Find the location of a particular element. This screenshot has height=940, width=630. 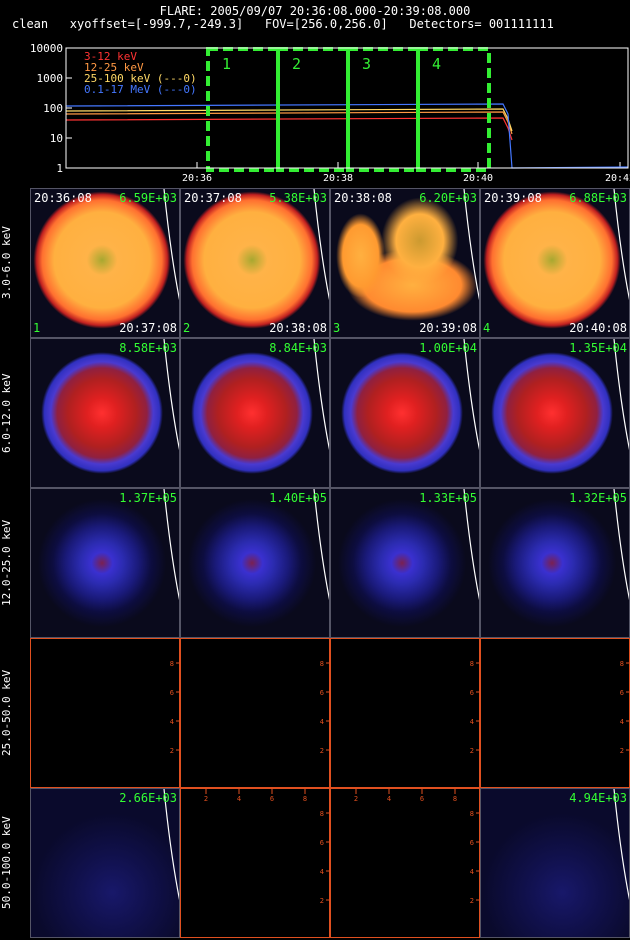

interval-start-time: 20:39:08 is located at coordinates (513, 198).